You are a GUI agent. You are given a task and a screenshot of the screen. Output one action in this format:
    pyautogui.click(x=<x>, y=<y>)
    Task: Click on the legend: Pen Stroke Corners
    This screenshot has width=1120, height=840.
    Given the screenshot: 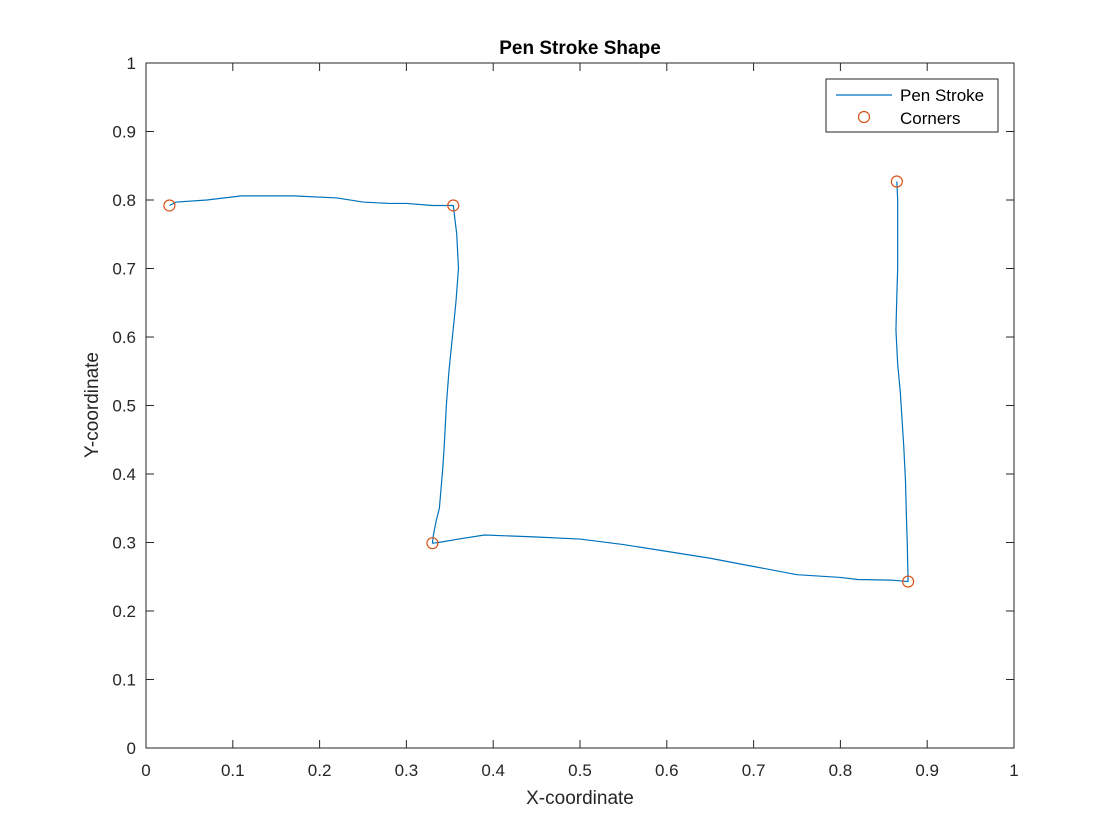 What is the action you would take?
    pyautogui.click(x=912, y=105)
    